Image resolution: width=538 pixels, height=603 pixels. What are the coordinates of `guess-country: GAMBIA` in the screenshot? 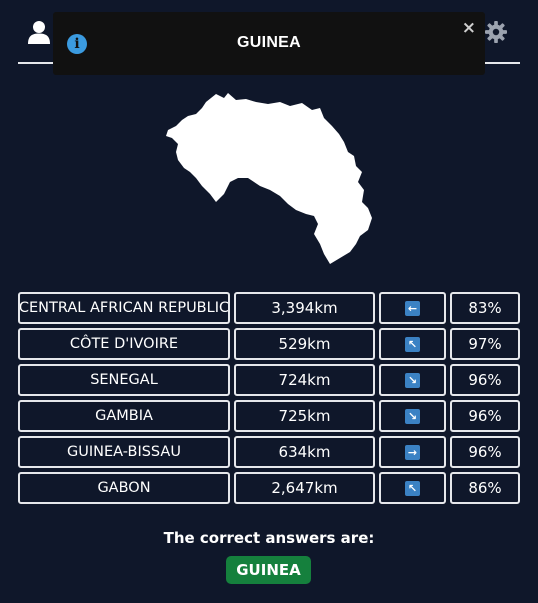 It's located at (124, 416).